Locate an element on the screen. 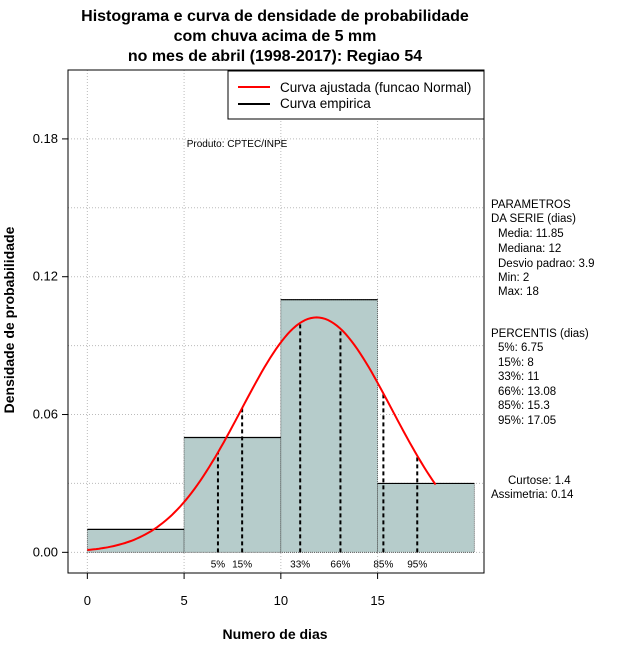 The height and width of the screenshot is (660, 640). percentil-15: 15%: 8 is located at coordinates (516, 363).